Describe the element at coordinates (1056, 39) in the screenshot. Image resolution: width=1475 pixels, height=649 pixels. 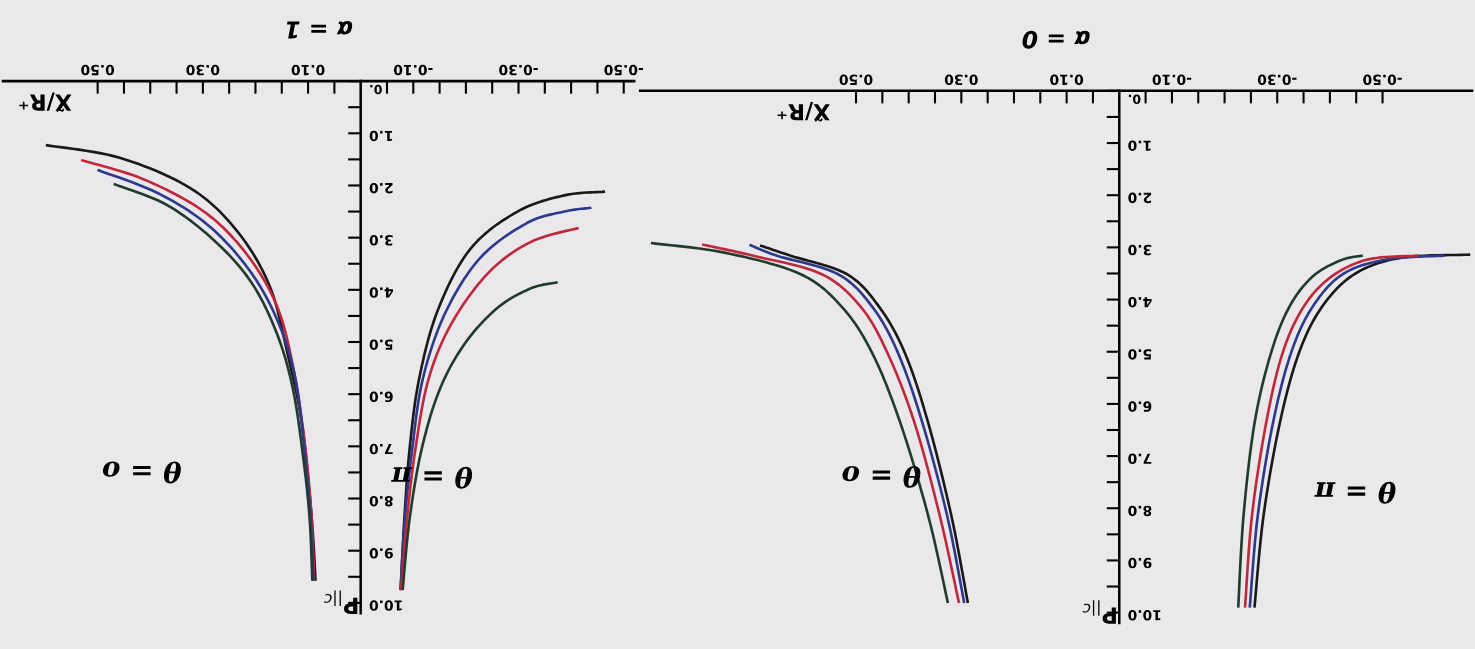
I see `chart-title: α = 0` at that location.